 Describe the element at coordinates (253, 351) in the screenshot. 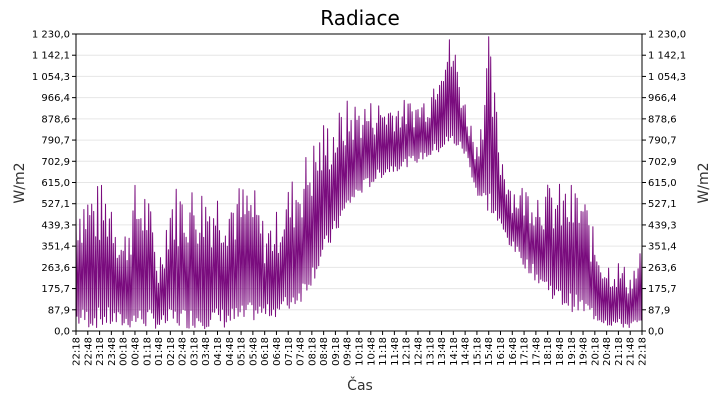

I see `x-tick-label: 05:48` at that location.